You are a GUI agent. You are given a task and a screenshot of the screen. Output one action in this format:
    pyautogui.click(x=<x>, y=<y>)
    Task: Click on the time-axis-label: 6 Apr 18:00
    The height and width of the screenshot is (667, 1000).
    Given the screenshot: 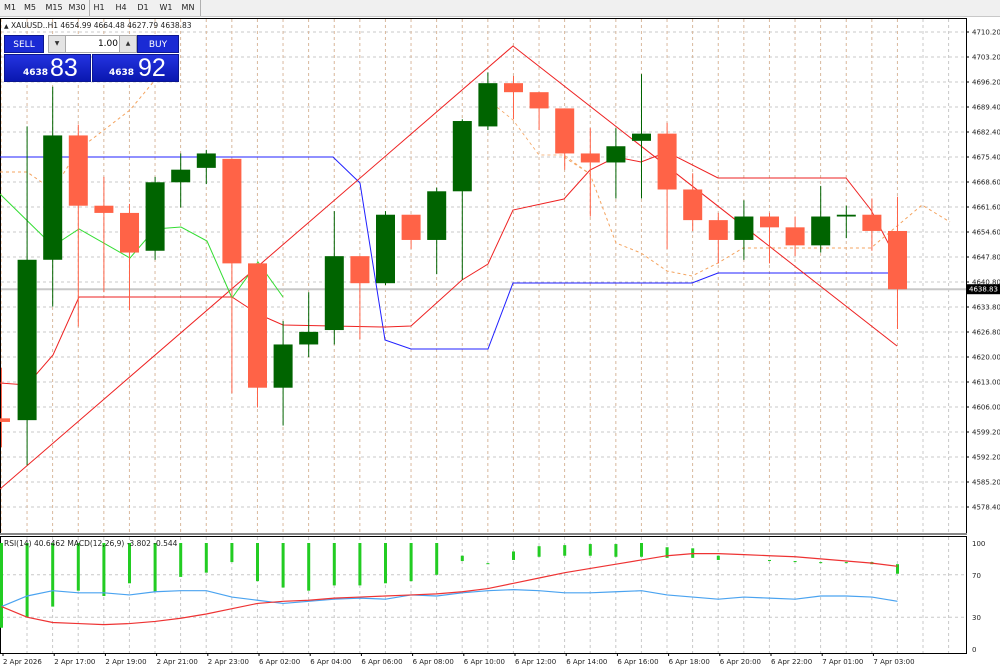 What is the action you would take?
    pyautogui.click(x=689, y=662)
    